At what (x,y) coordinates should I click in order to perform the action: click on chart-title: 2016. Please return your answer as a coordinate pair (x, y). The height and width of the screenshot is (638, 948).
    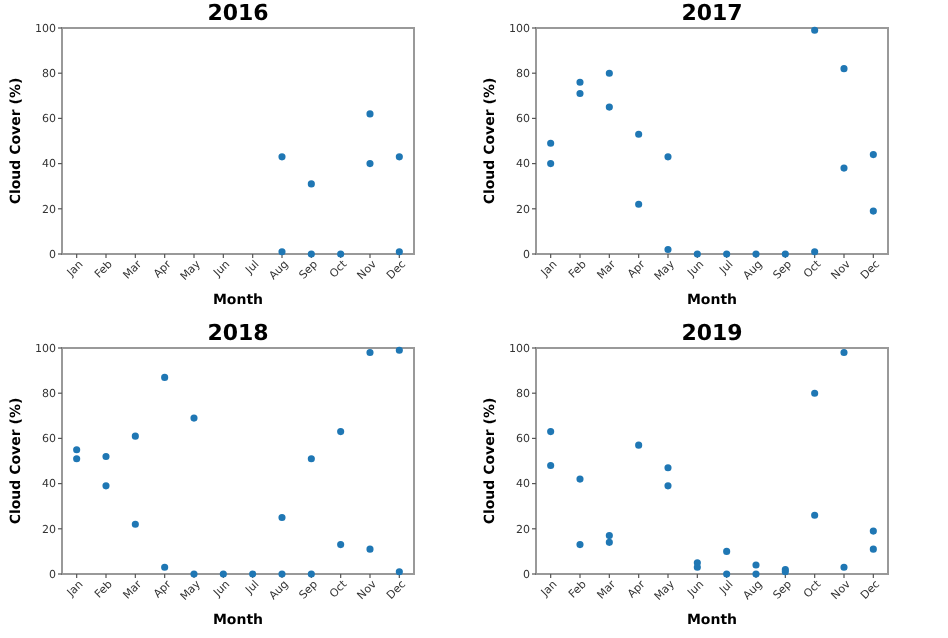
    Looking at the image, I should click on (238, 13).